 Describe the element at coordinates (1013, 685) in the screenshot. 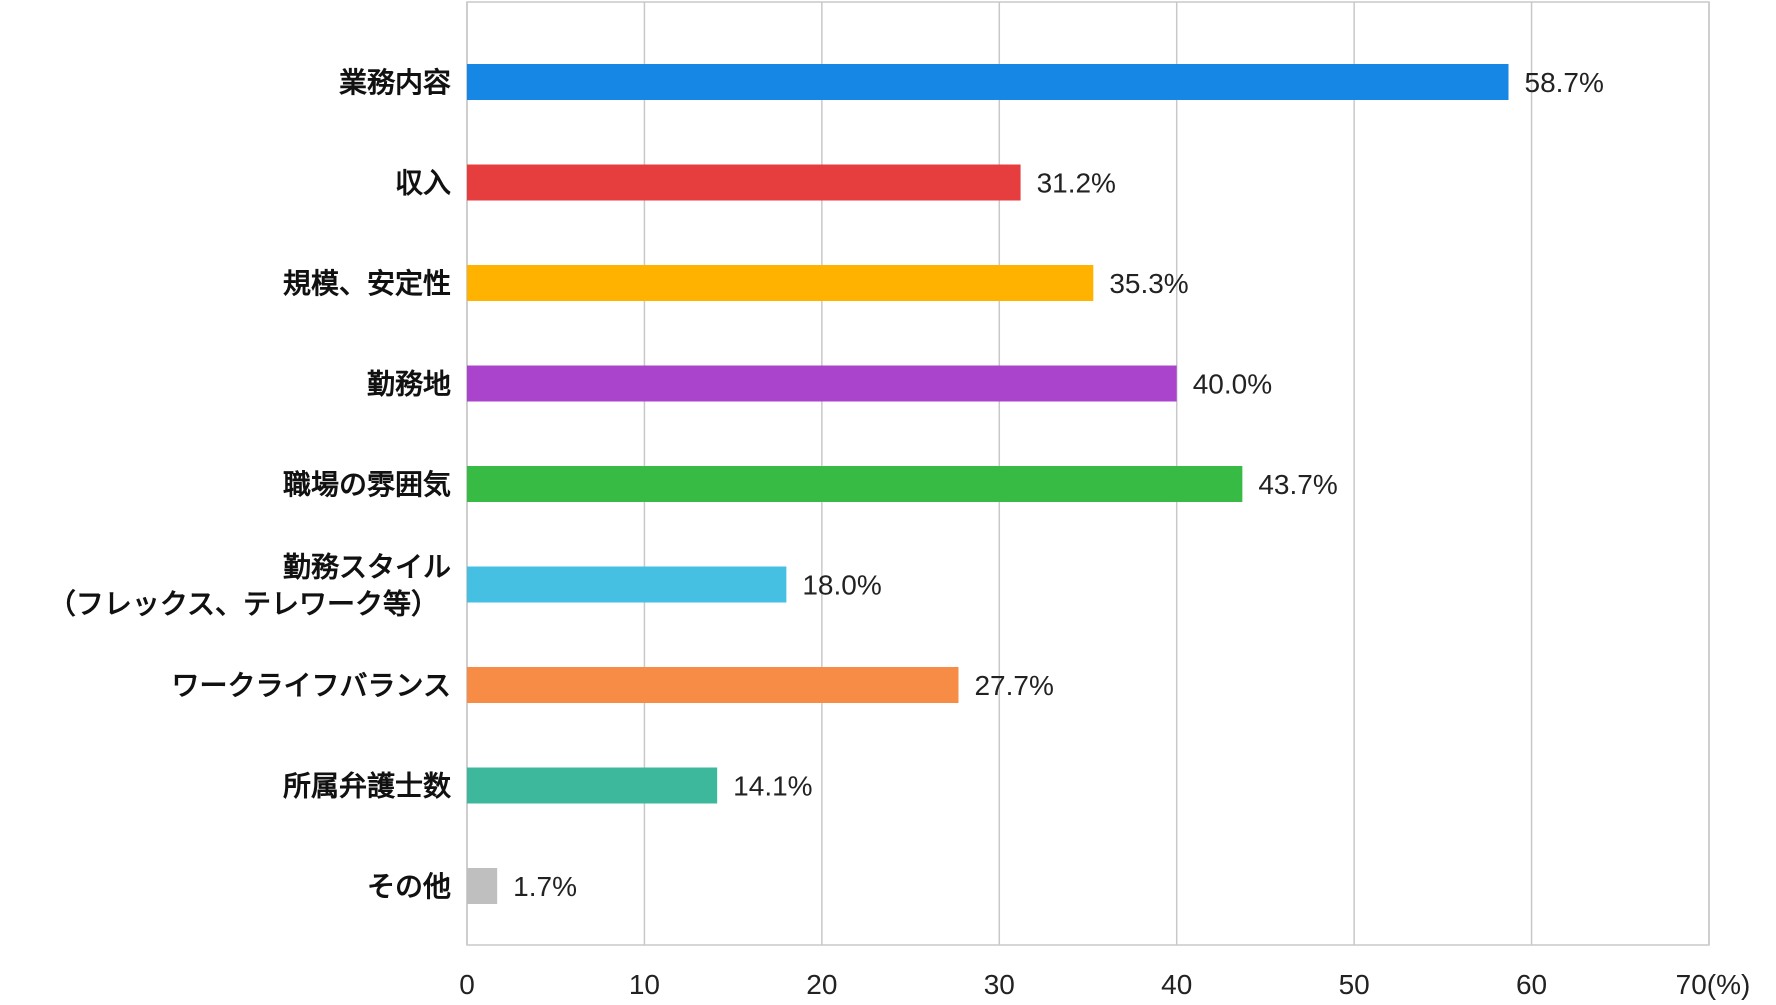

I see `bar-value-label: 27.7%` at that location.